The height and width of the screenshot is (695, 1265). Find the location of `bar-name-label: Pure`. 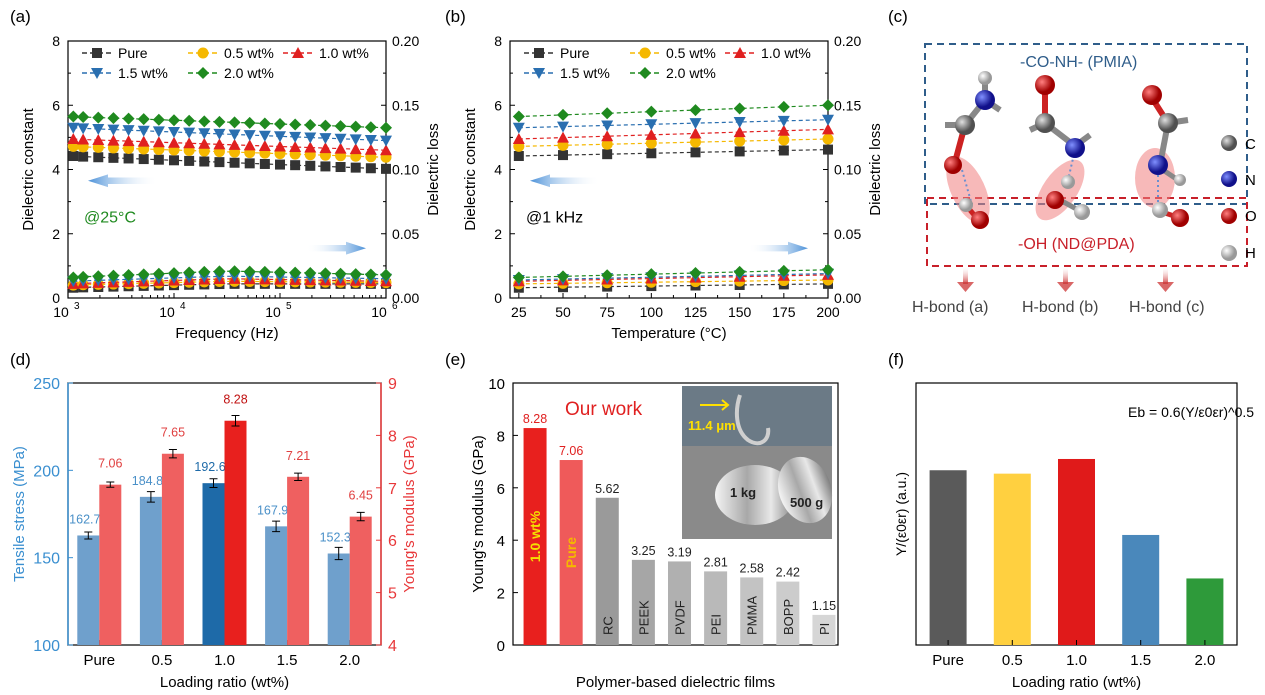

bar-name-label: Pure is located at coordinates (571, 552).